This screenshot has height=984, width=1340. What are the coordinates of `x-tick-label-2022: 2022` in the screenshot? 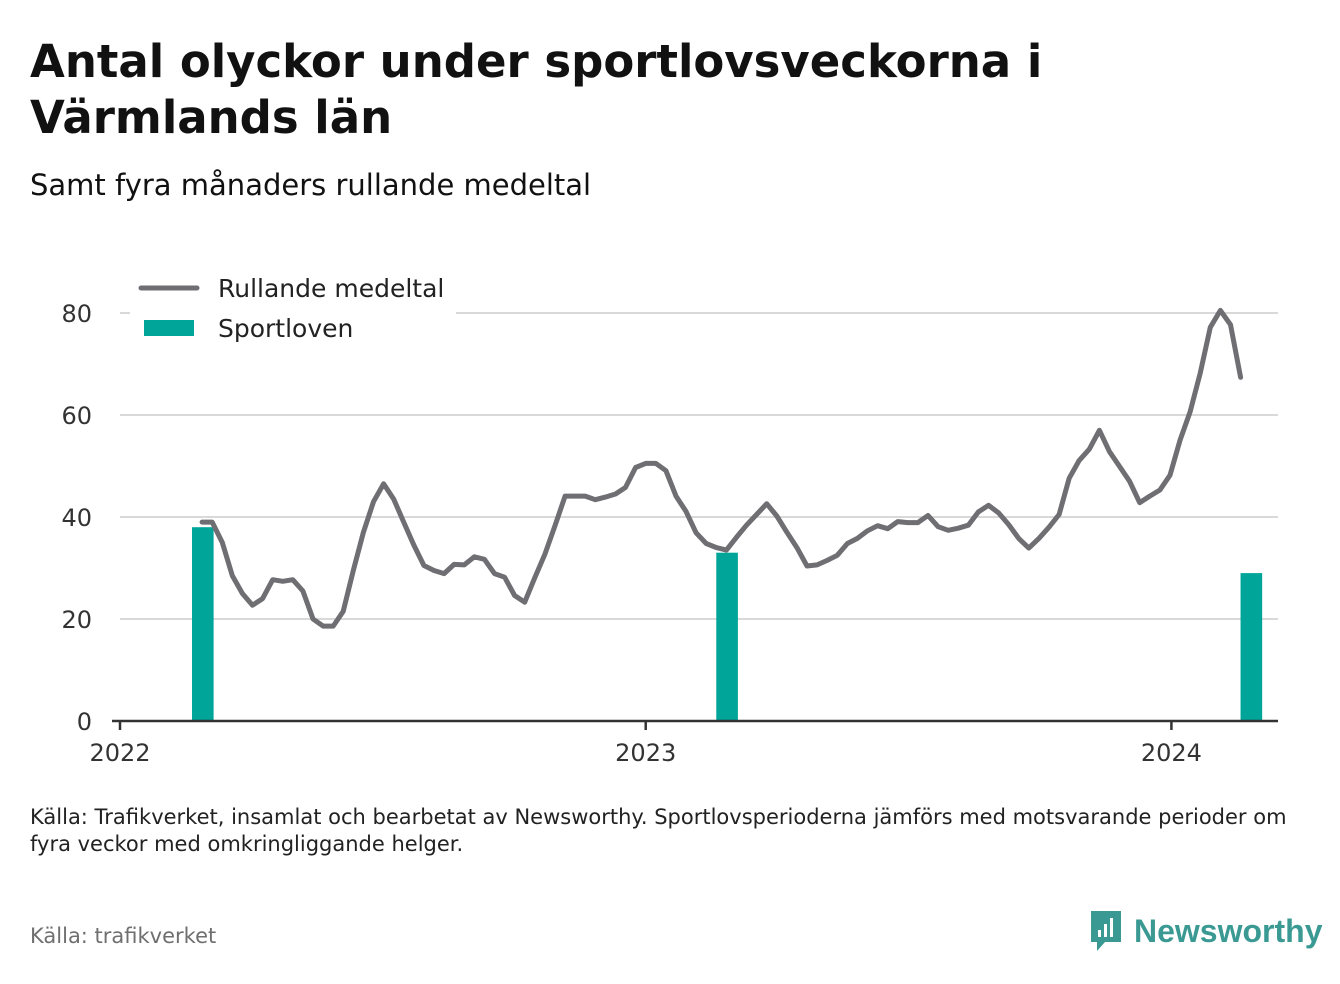 It's located at (119, 753).